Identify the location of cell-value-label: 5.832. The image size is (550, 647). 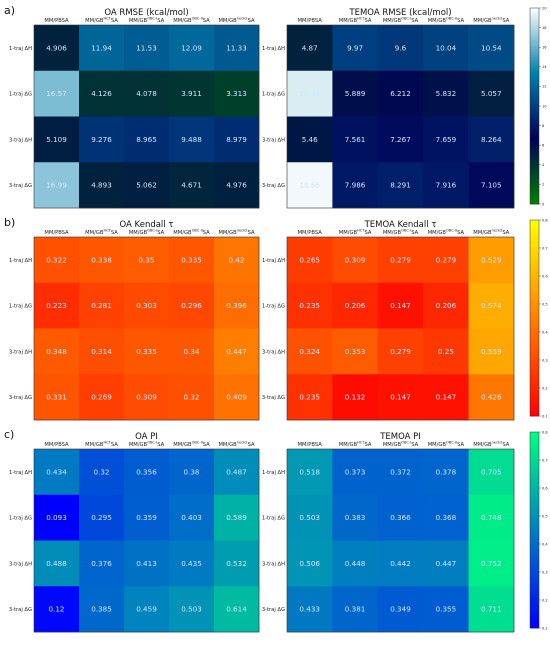
(446, 93).